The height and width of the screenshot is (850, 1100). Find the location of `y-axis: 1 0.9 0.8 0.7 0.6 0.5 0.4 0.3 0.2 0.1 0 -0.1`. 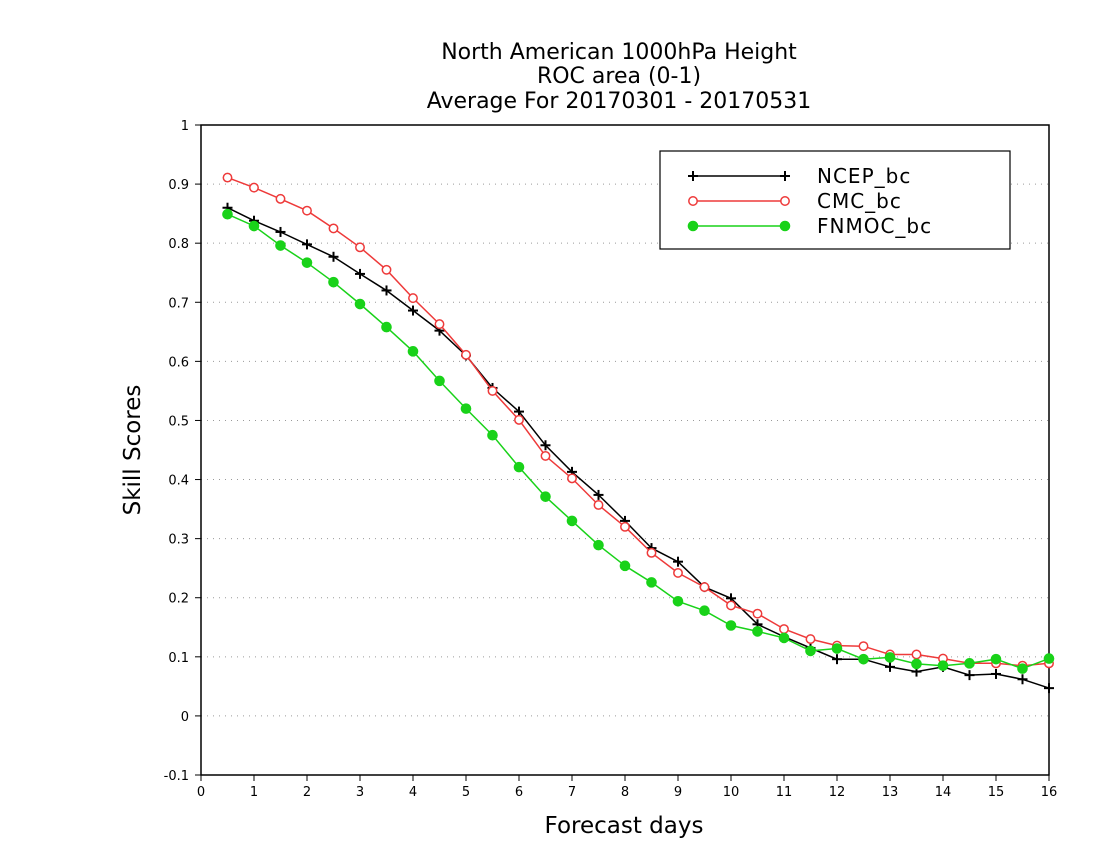

y-axis: 1 0.9 0.8 0.7 0.6 0.5 0.4 0.3 0.2 0.1 0 -0.1 is located at coordinates (182, 451).